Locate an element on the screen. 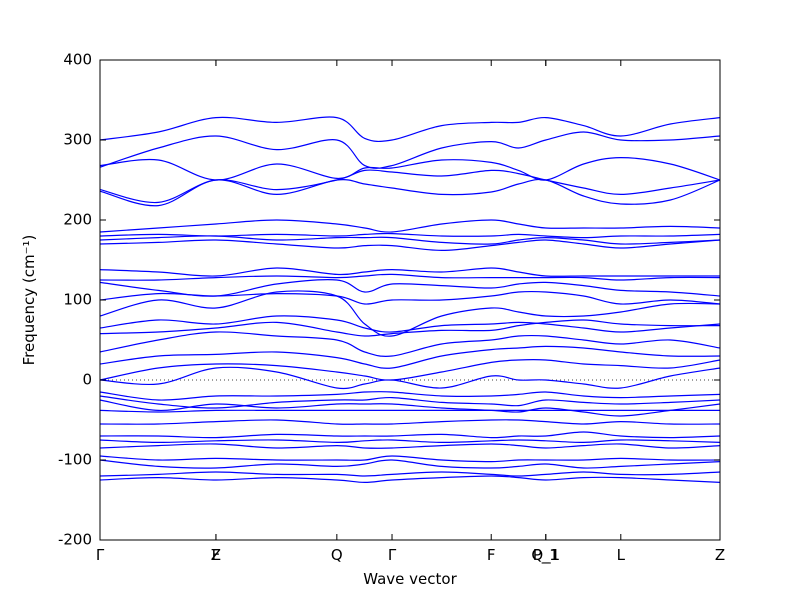 The height and width of the screenshot is (600, 800). x-tick-label: L is located at coordinates (621, 555).